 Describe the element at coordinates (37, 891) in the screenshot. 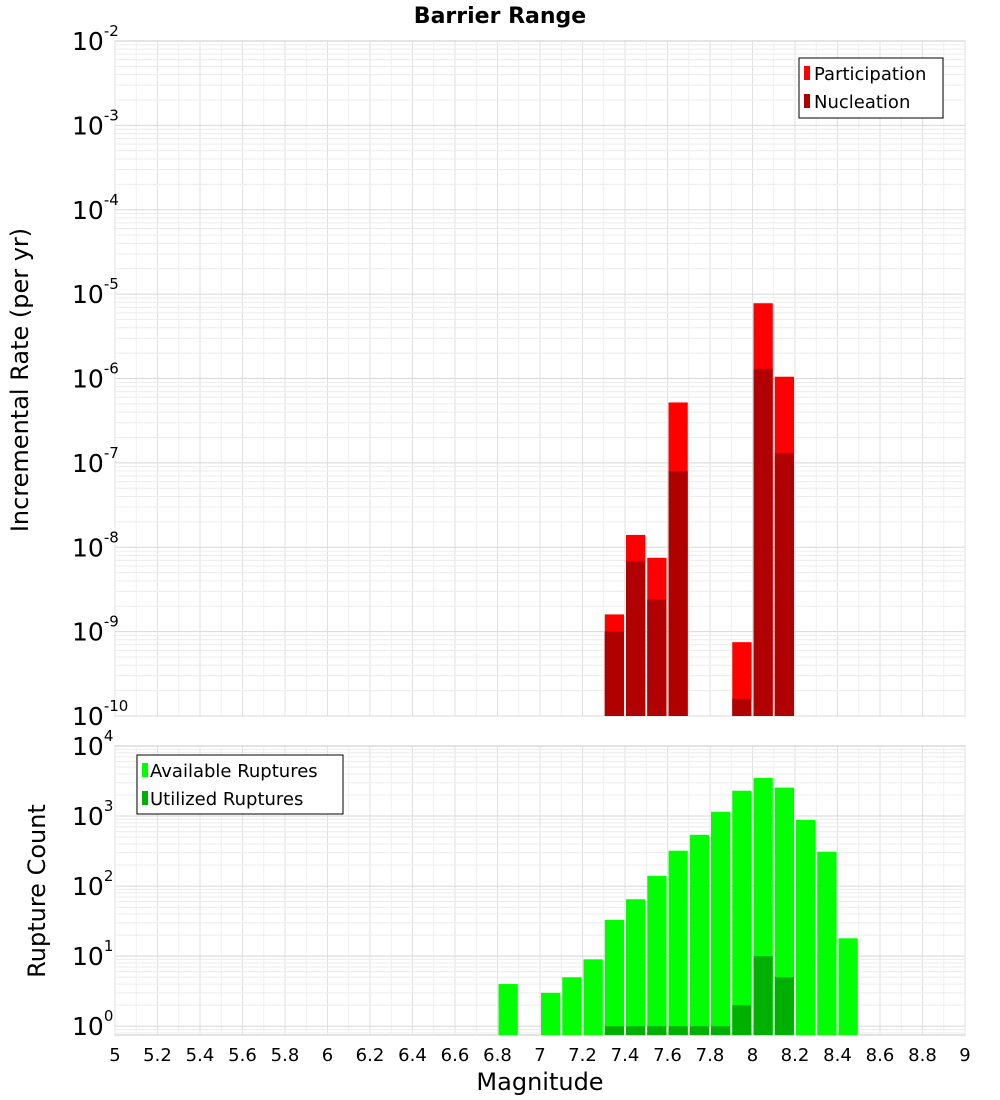

I see `count-y-axis-label: Rupture Count` at that location.